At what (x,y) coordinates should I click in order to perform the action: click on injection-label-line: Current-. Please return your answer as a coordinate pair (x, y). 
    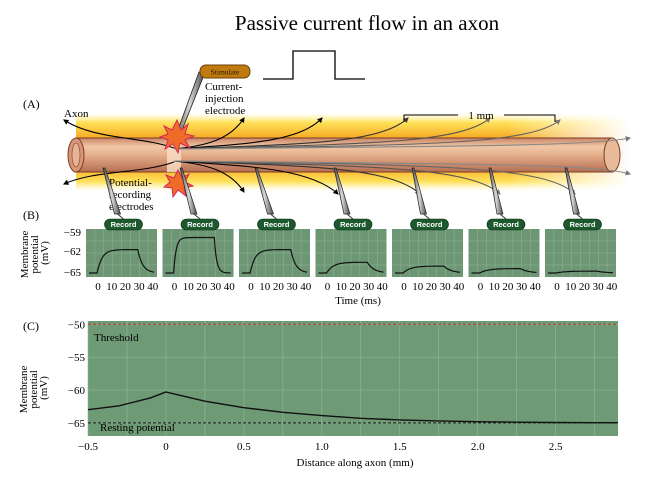
    Looking at the image, I should click on (224, 87).